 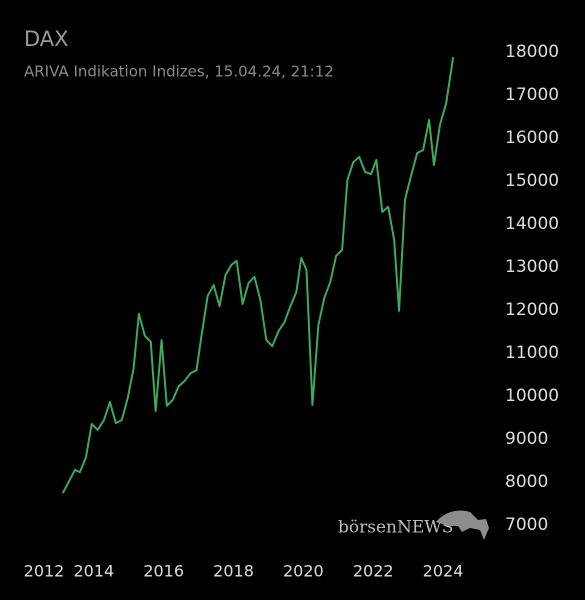 I want to click on y-tick-label: 18000, so click(x=532, y=52).